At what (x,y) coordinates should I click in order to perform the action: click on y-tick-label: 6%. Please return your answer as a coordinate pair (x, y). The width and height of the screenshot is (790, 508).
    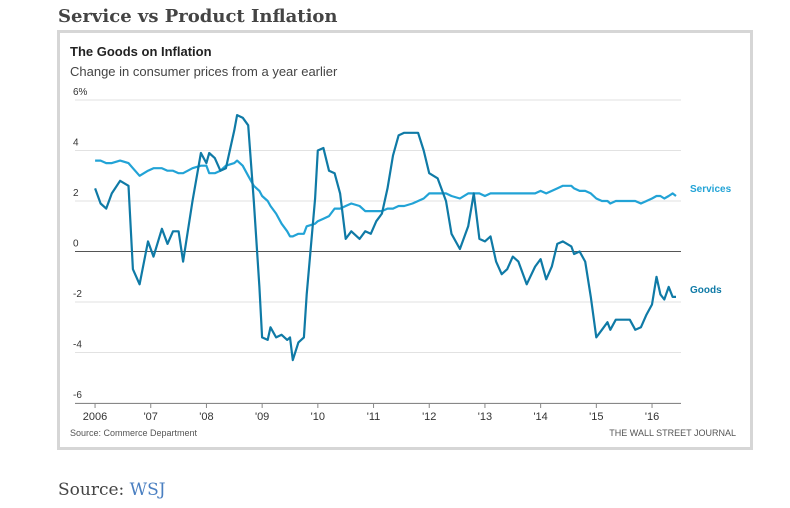
    Looking at the image, I should click on (80, 92).